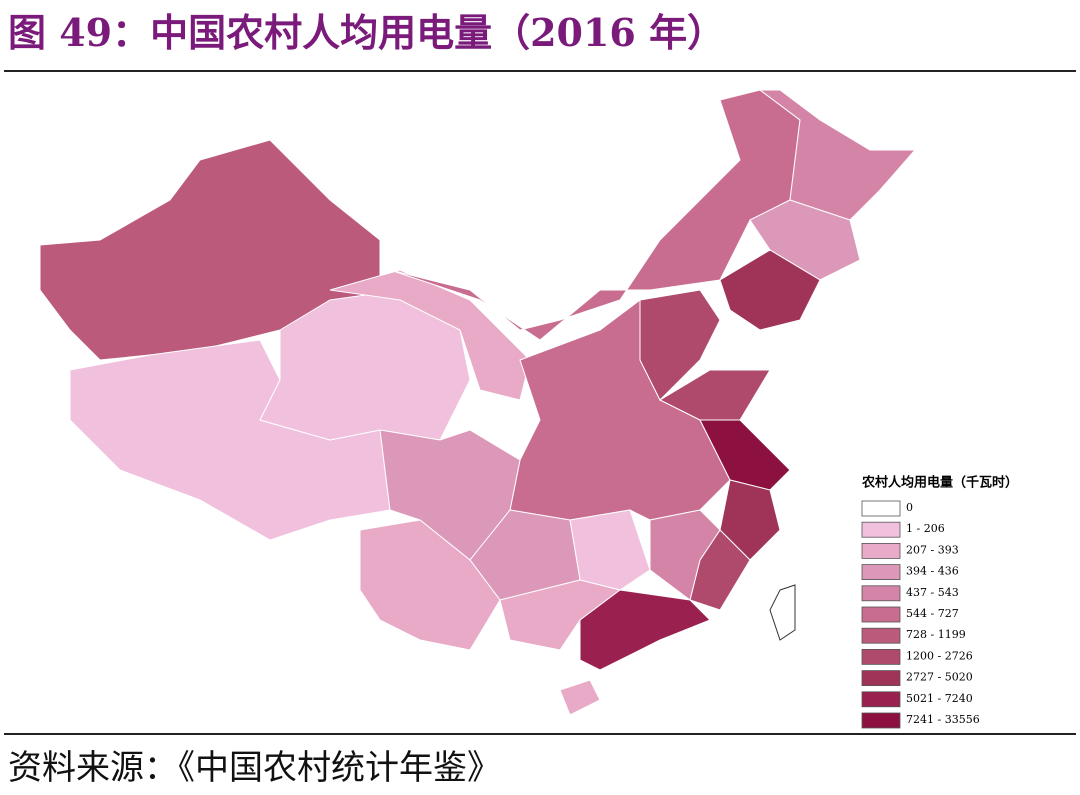 Image resolution: width=1080 pixels, height=795 pixels. Describe the element at coordinates (939, 677) in the screenshot. I see `legend-label: 2727 - 5020` at that location.